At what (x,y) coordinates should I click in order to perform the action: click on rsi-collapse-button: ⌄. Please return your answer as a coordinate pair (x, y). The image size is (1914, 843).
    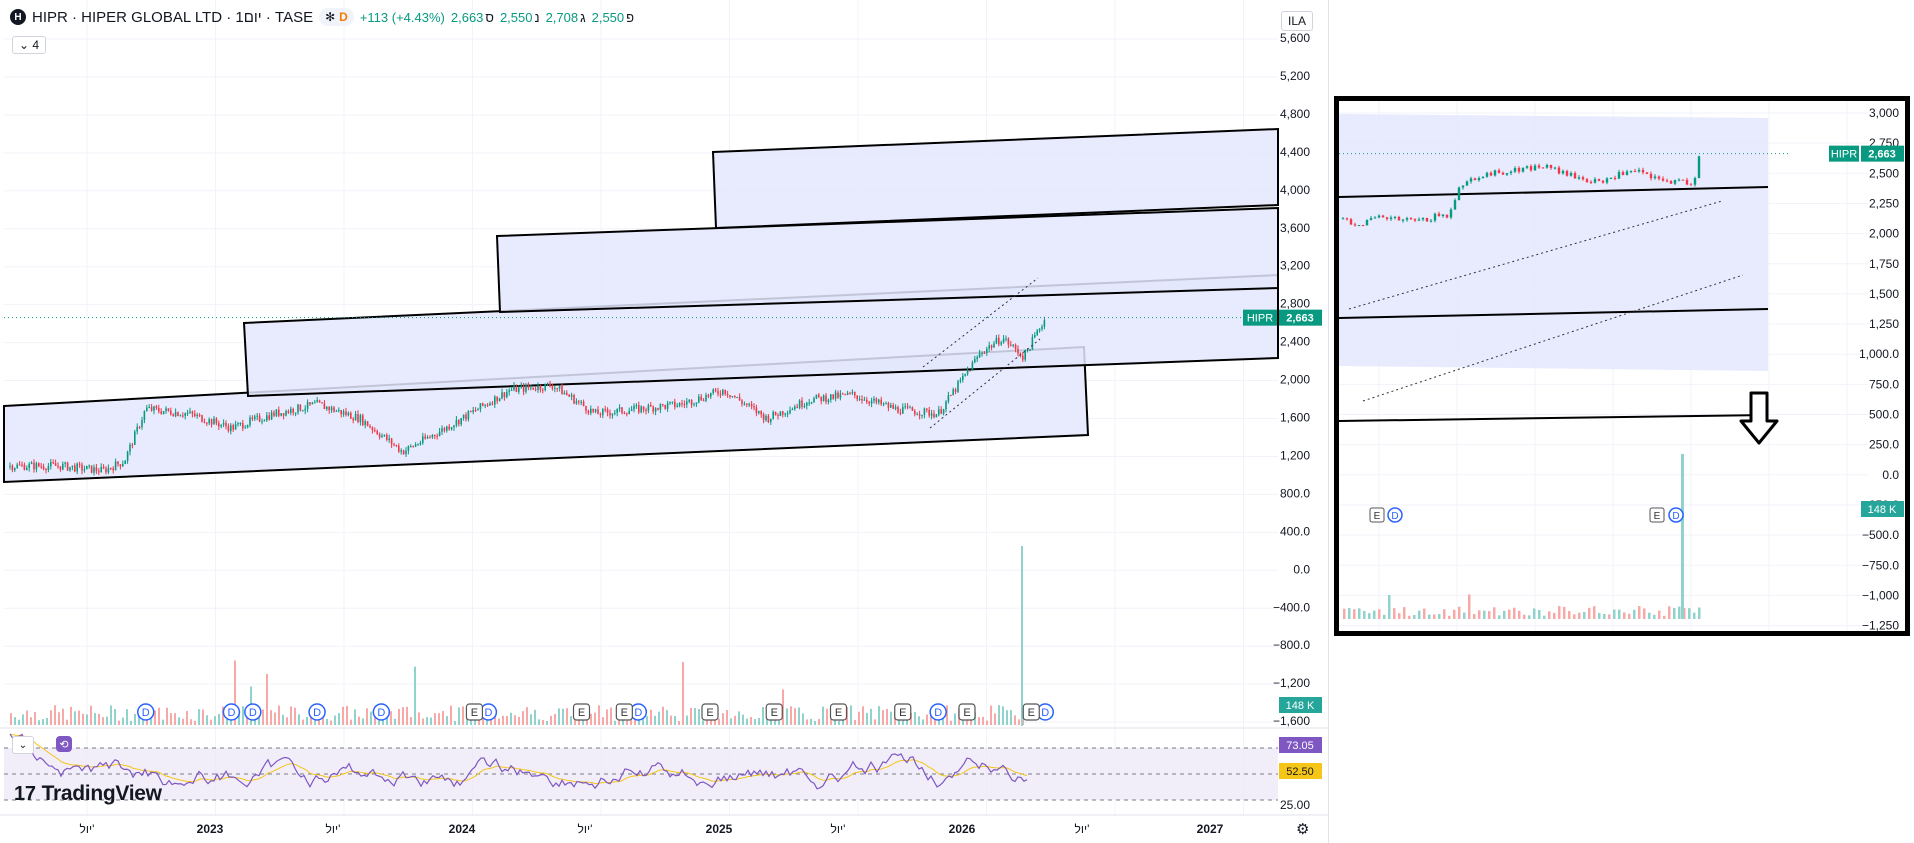
    Looking at the image, I should click on (23, 745).